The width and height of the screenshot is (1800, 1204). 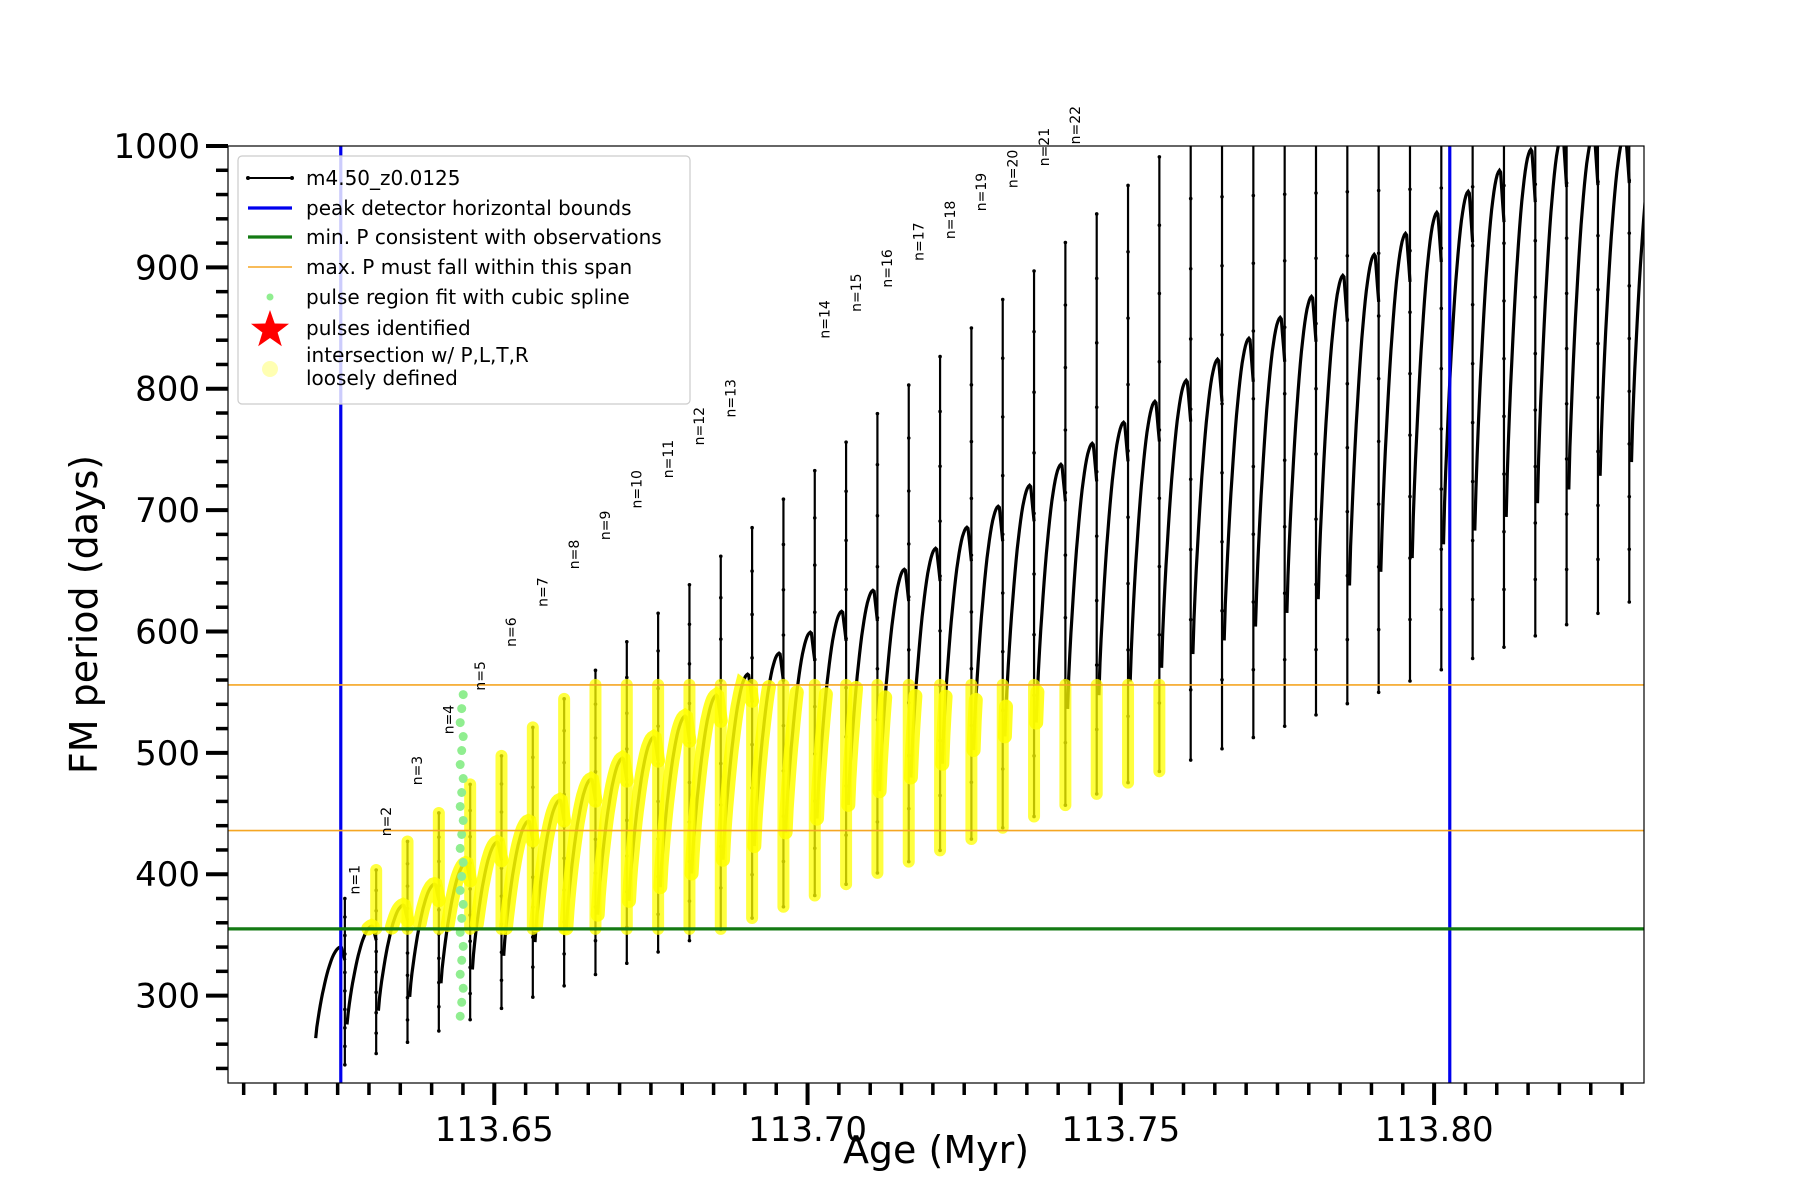 I want to click on y-tick-label: 800, so click(x=167, y=390).